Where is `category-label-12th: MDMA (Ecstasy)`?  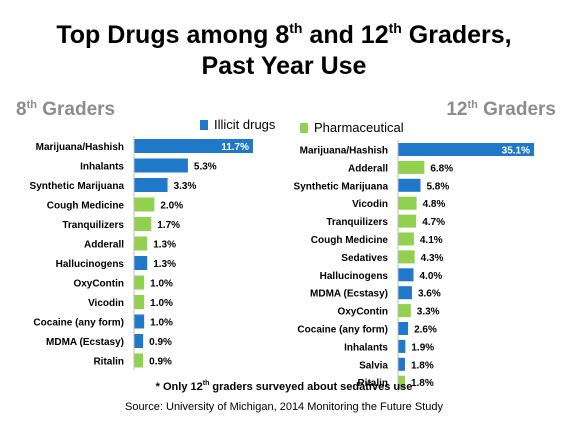 category-label-12th: MDMA (Ecstasy) is located at coordinates (349, 294).